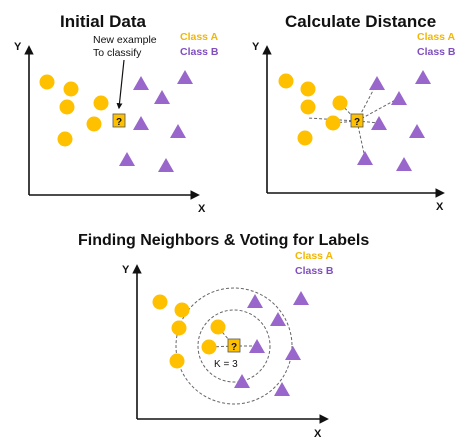 The image size is (474, 440). Describe the element at coordinates (314, 256) in the screenshot. I see `panel-3-legend-class-a: Class A` at that location.